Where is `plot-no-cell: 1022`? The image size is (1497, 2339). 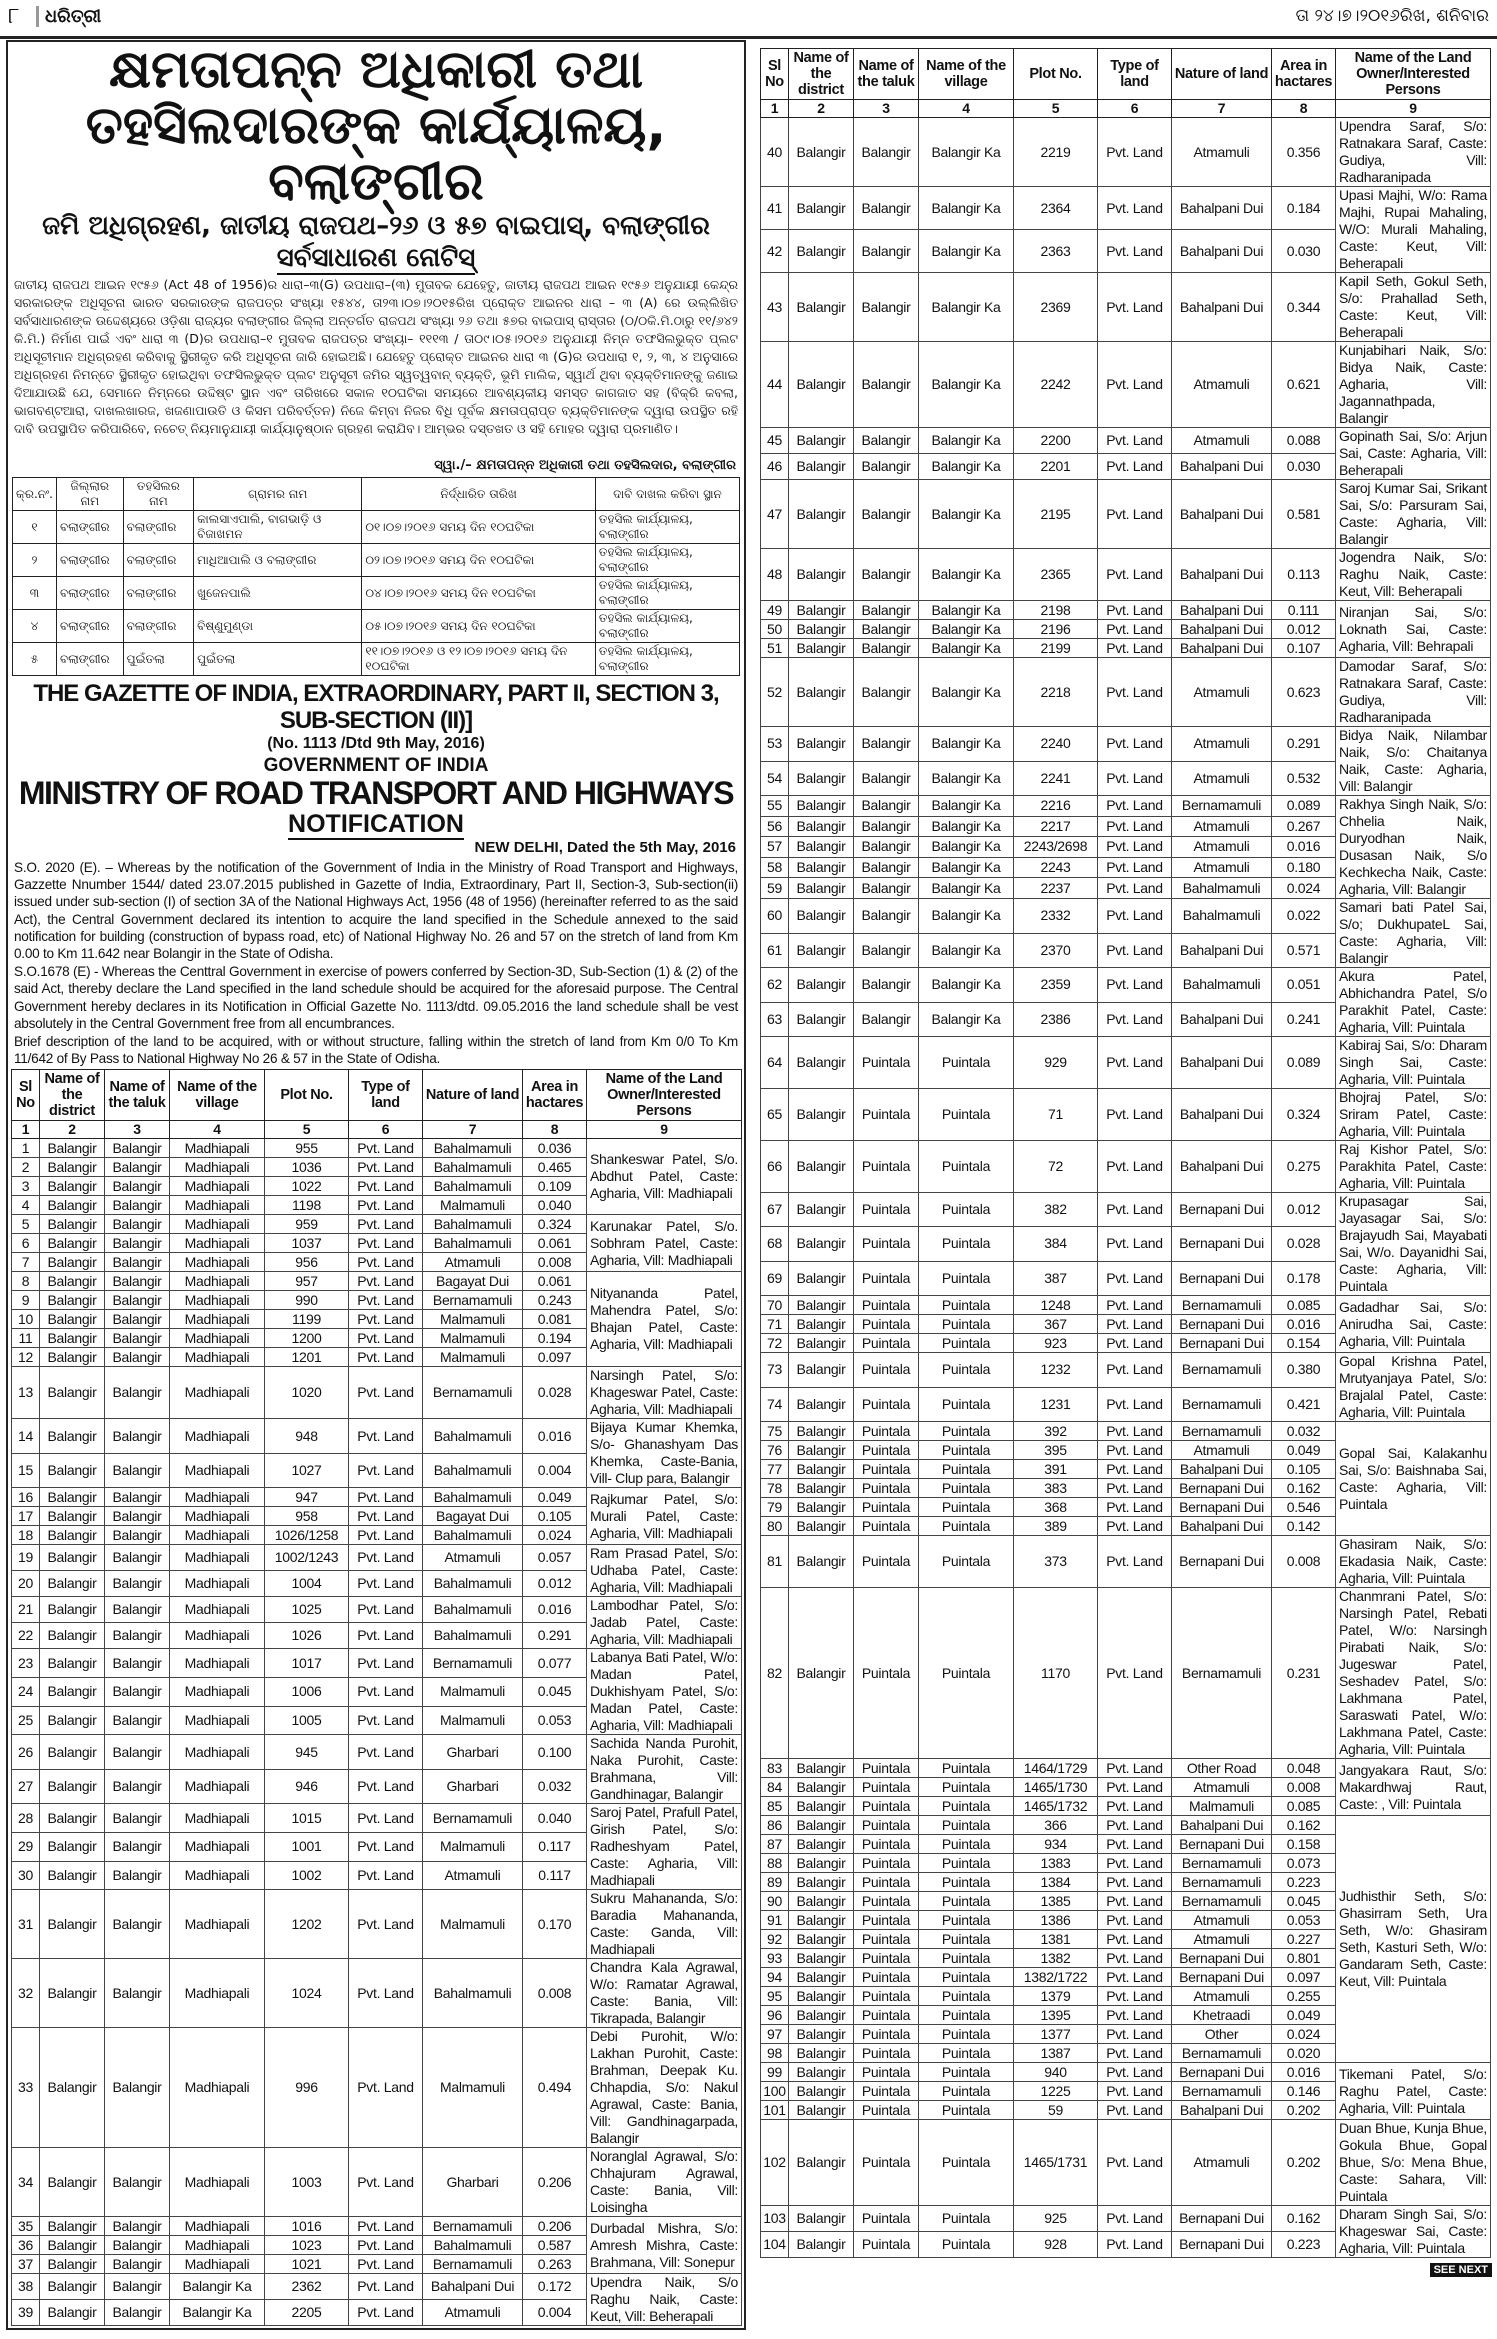
plot-no-cell: 1022 is located at coordinates (306, 1186).